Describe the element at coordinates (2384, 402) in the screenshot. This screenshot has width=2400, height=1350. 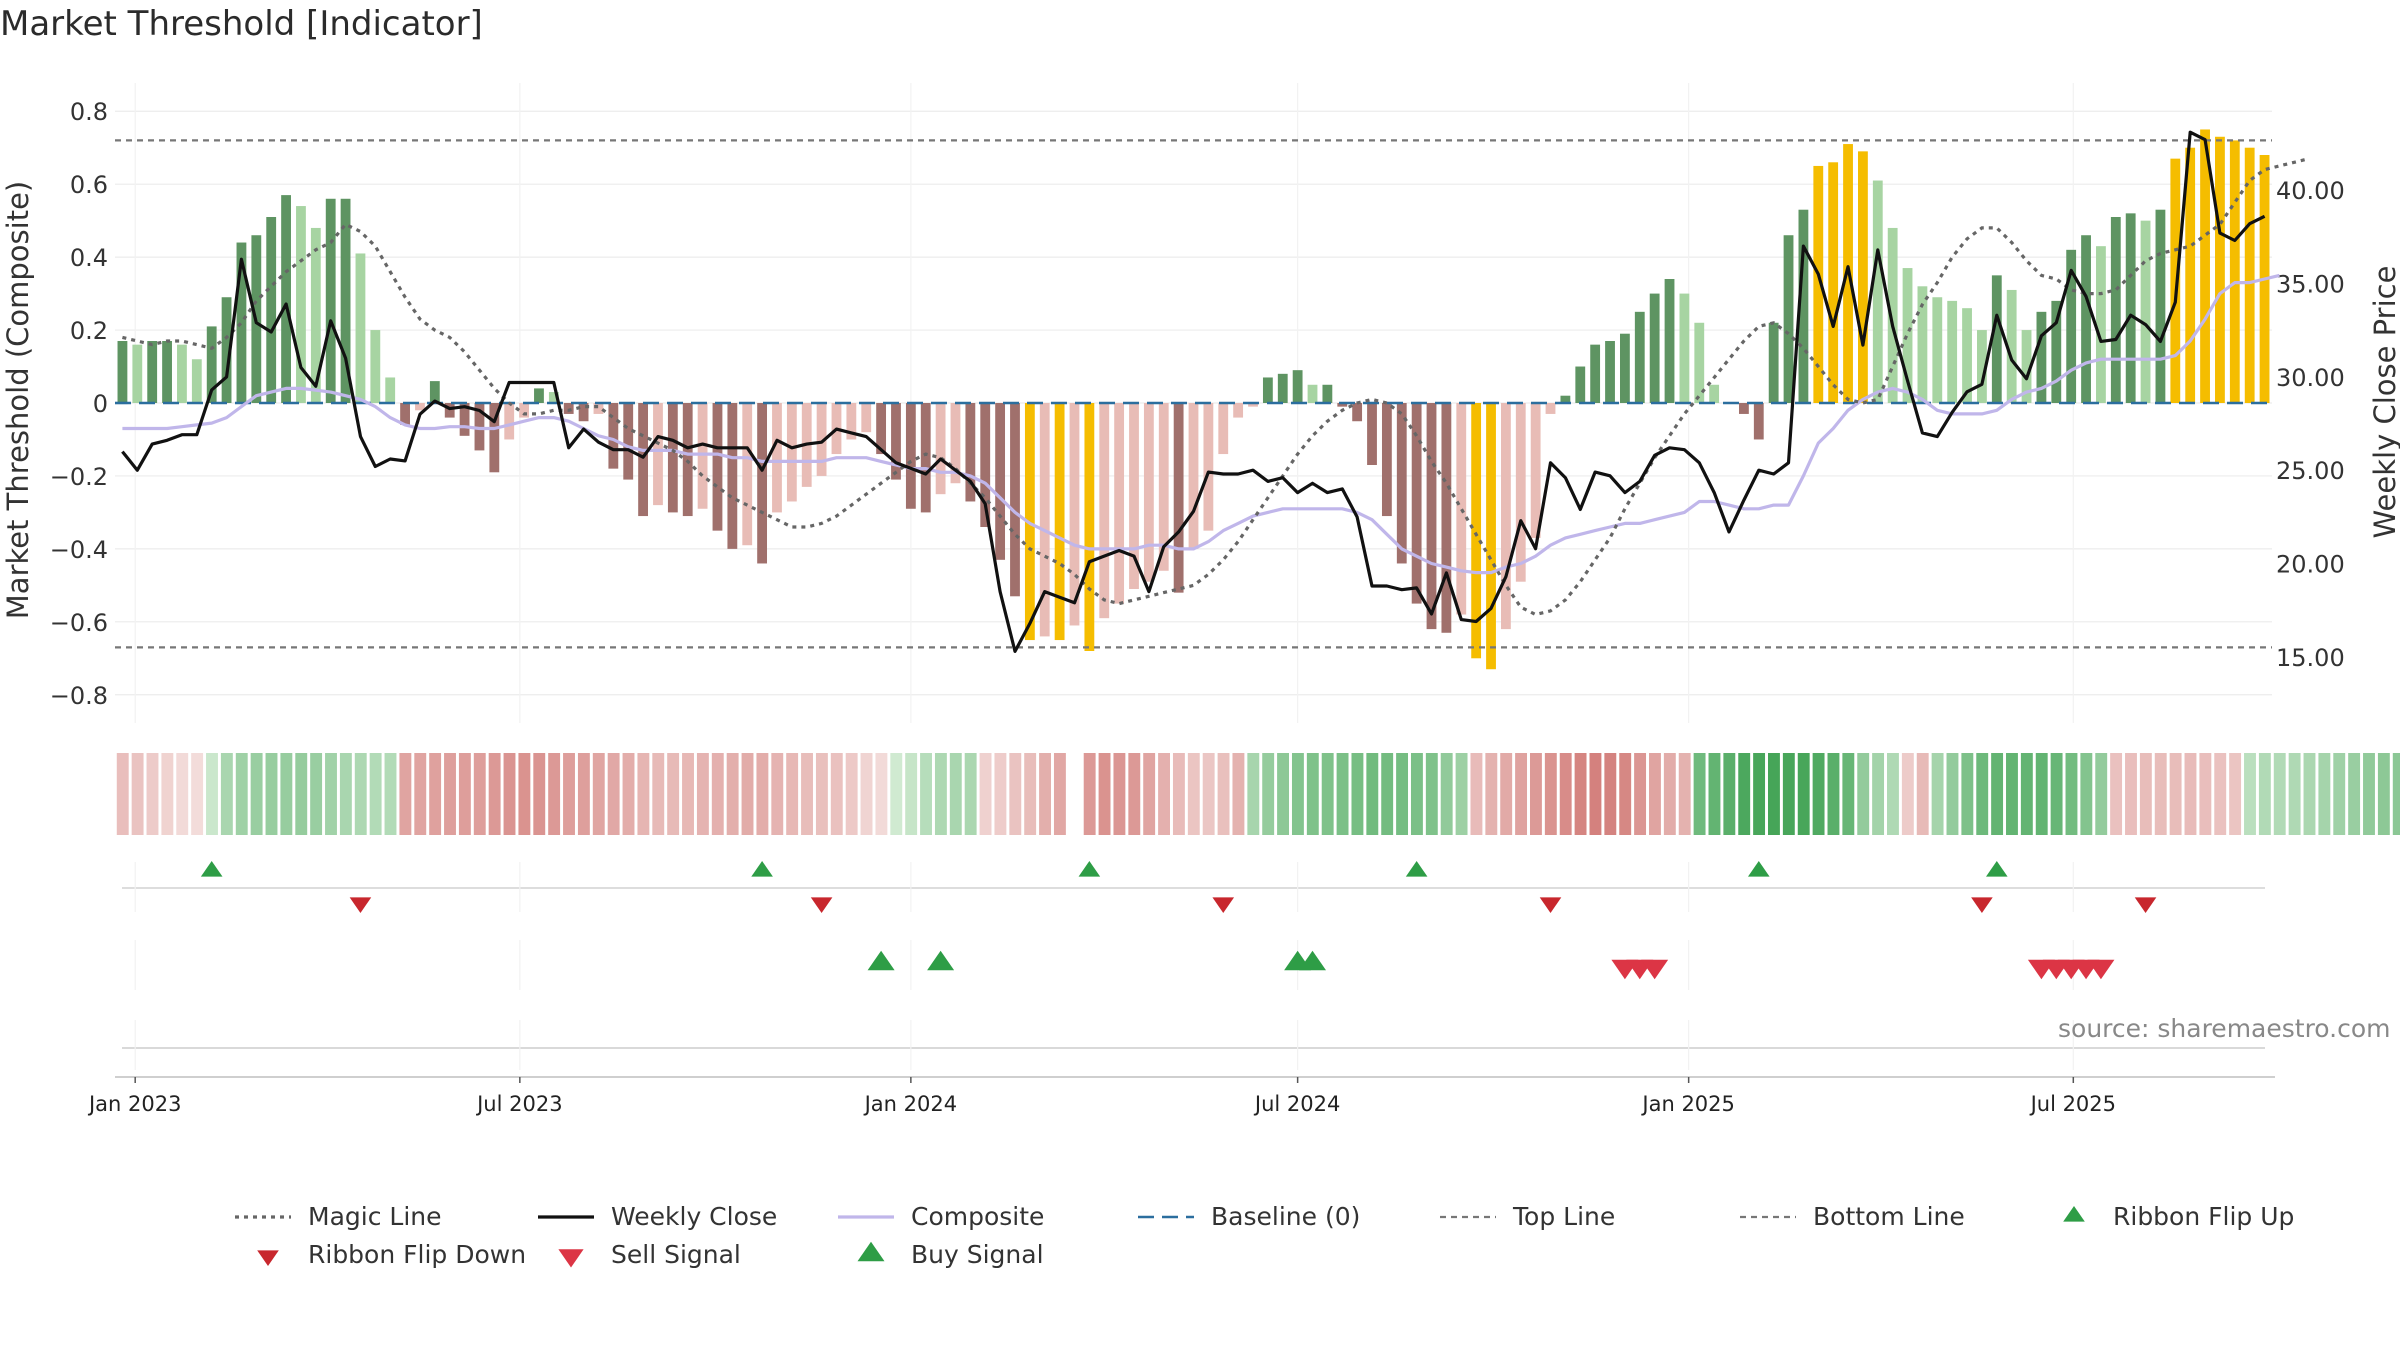
I see `y2-axis-title: Weekly Close Price` at that location.